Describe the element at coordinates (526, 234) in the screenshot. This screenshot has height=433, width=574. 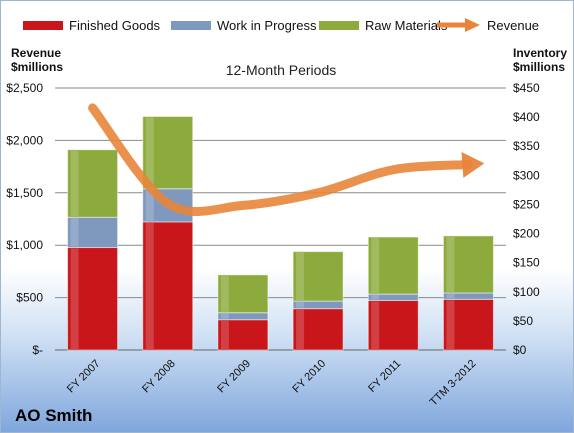
I see `right-tick-label: $200` at that location.